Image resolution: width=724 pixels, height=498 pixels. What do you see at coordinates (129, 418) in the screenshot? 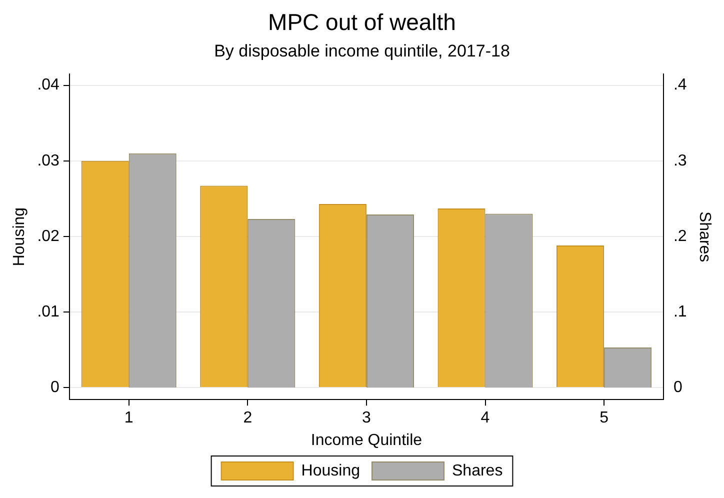
I see `x-tick-label: 1` at bounding box center [129, 418].